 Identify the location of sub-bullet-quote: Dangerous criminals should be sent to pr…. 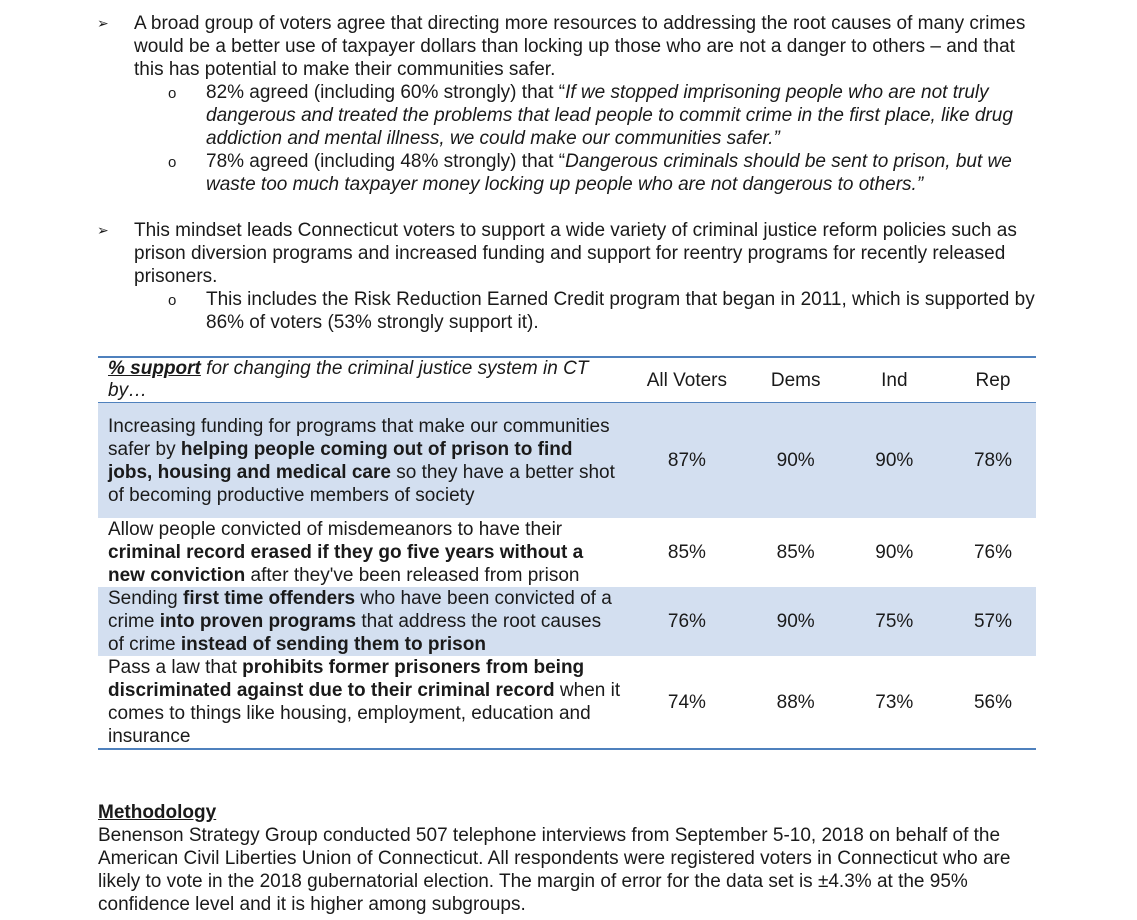
(609, 173).